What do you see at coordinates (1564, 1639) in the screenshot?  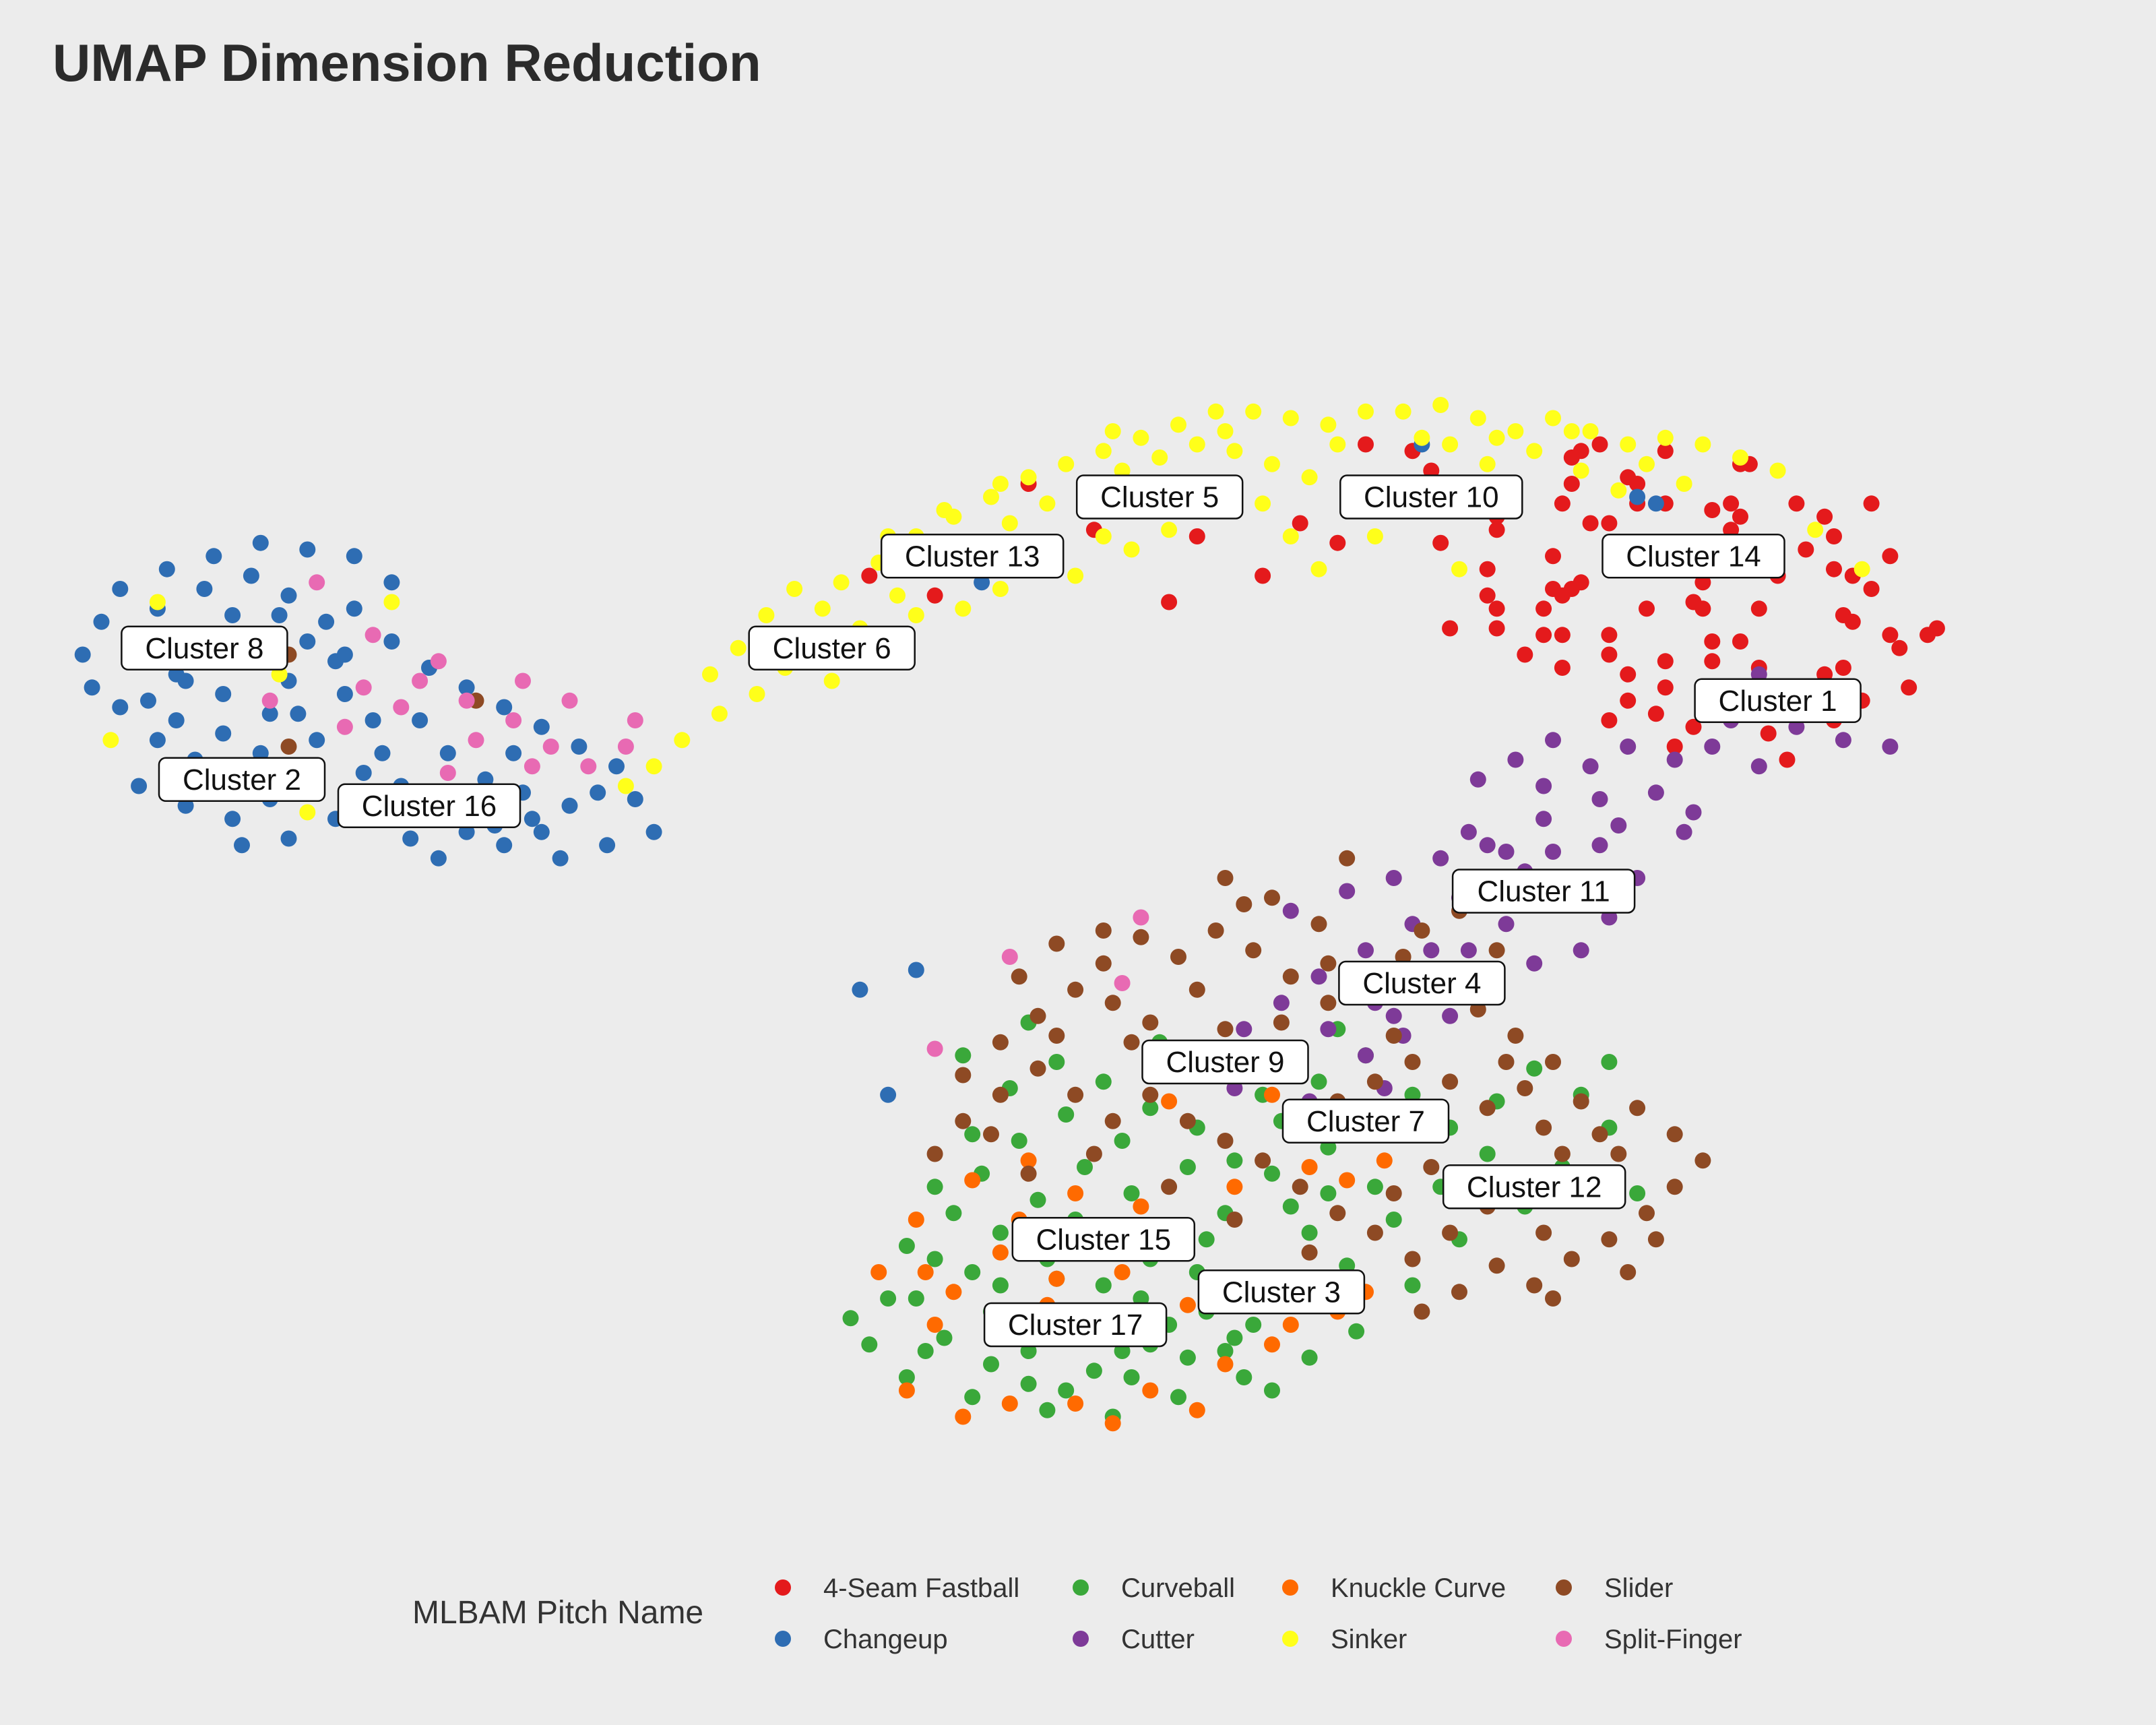 I see `legend-marker` at bounding box center [1564, 1639].